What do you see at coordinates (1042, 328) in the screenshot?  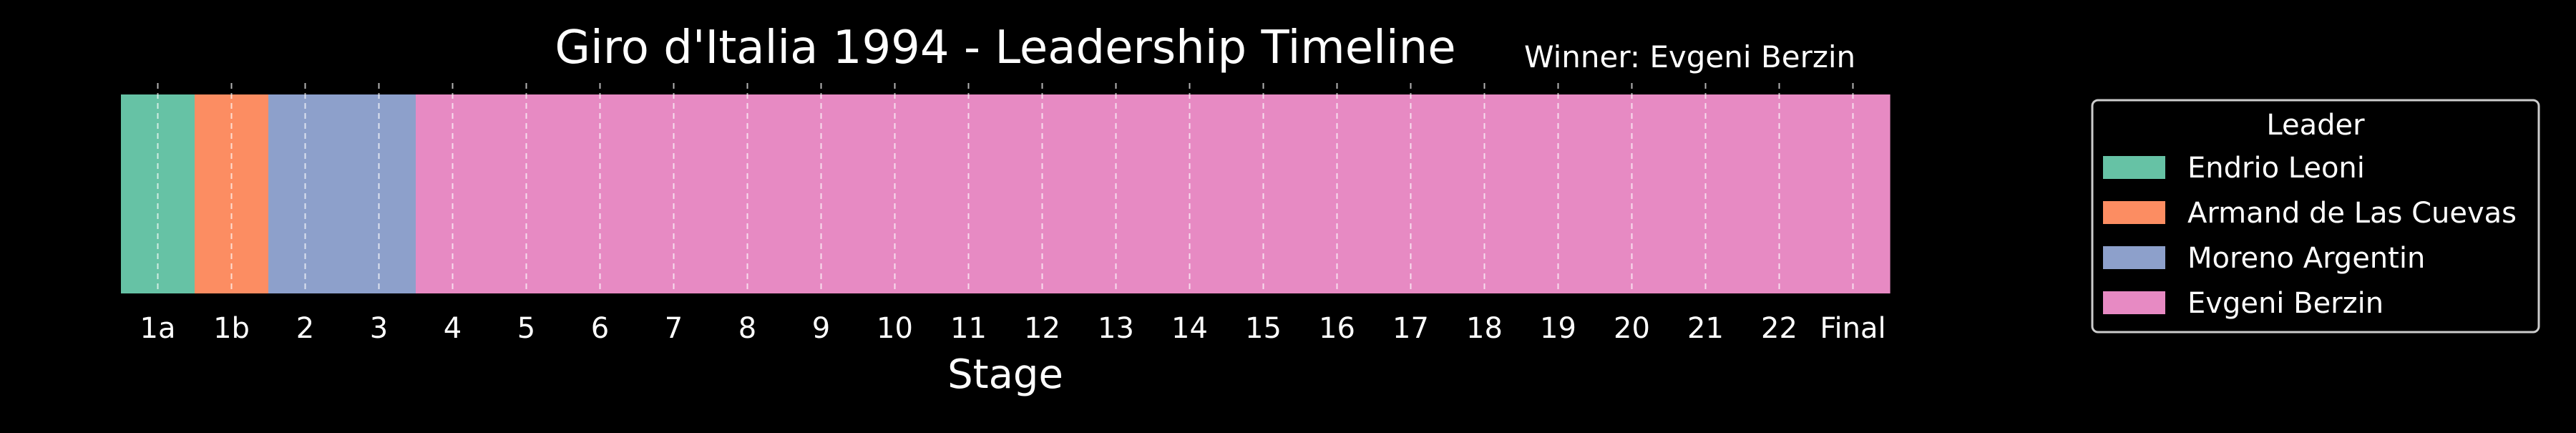 I see `x-tick-label: 12` at bounding box center [1042, 328].